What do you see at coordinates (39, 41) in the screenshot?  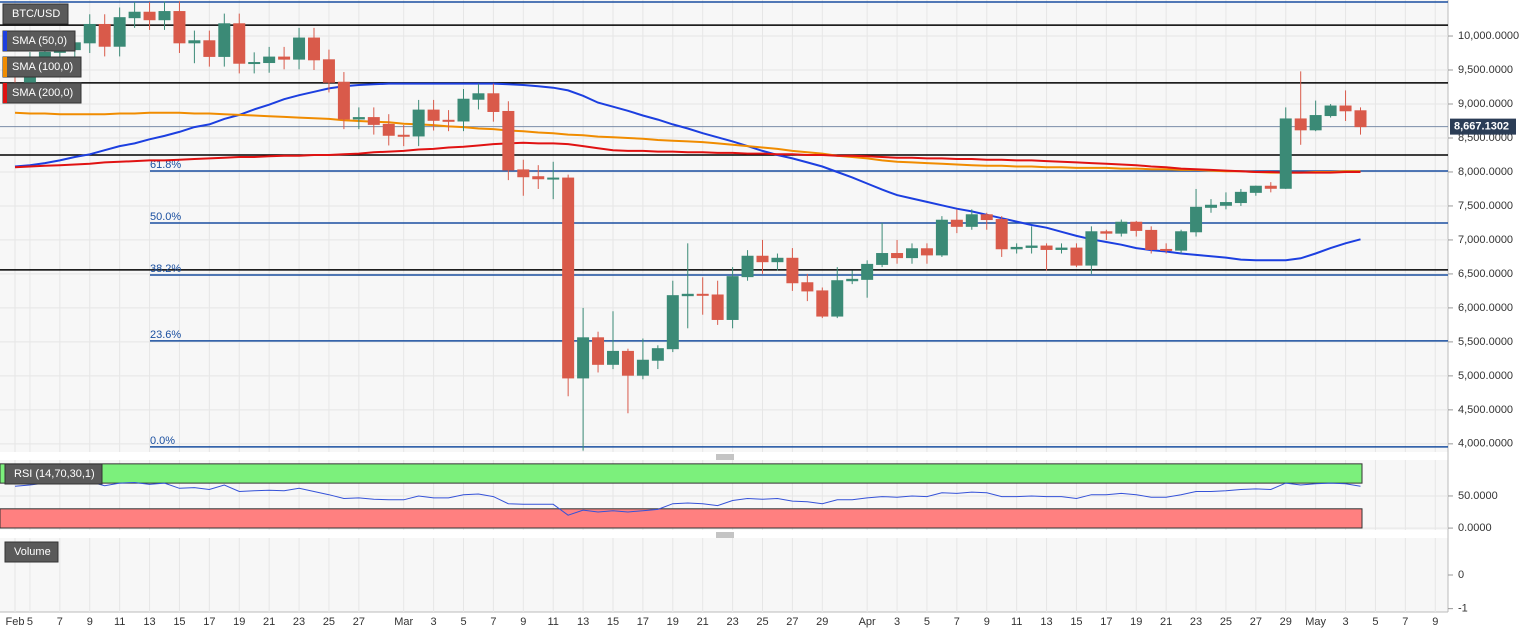 I see `legend-item: SMA (50,0)` at bounding box center [39, 41].